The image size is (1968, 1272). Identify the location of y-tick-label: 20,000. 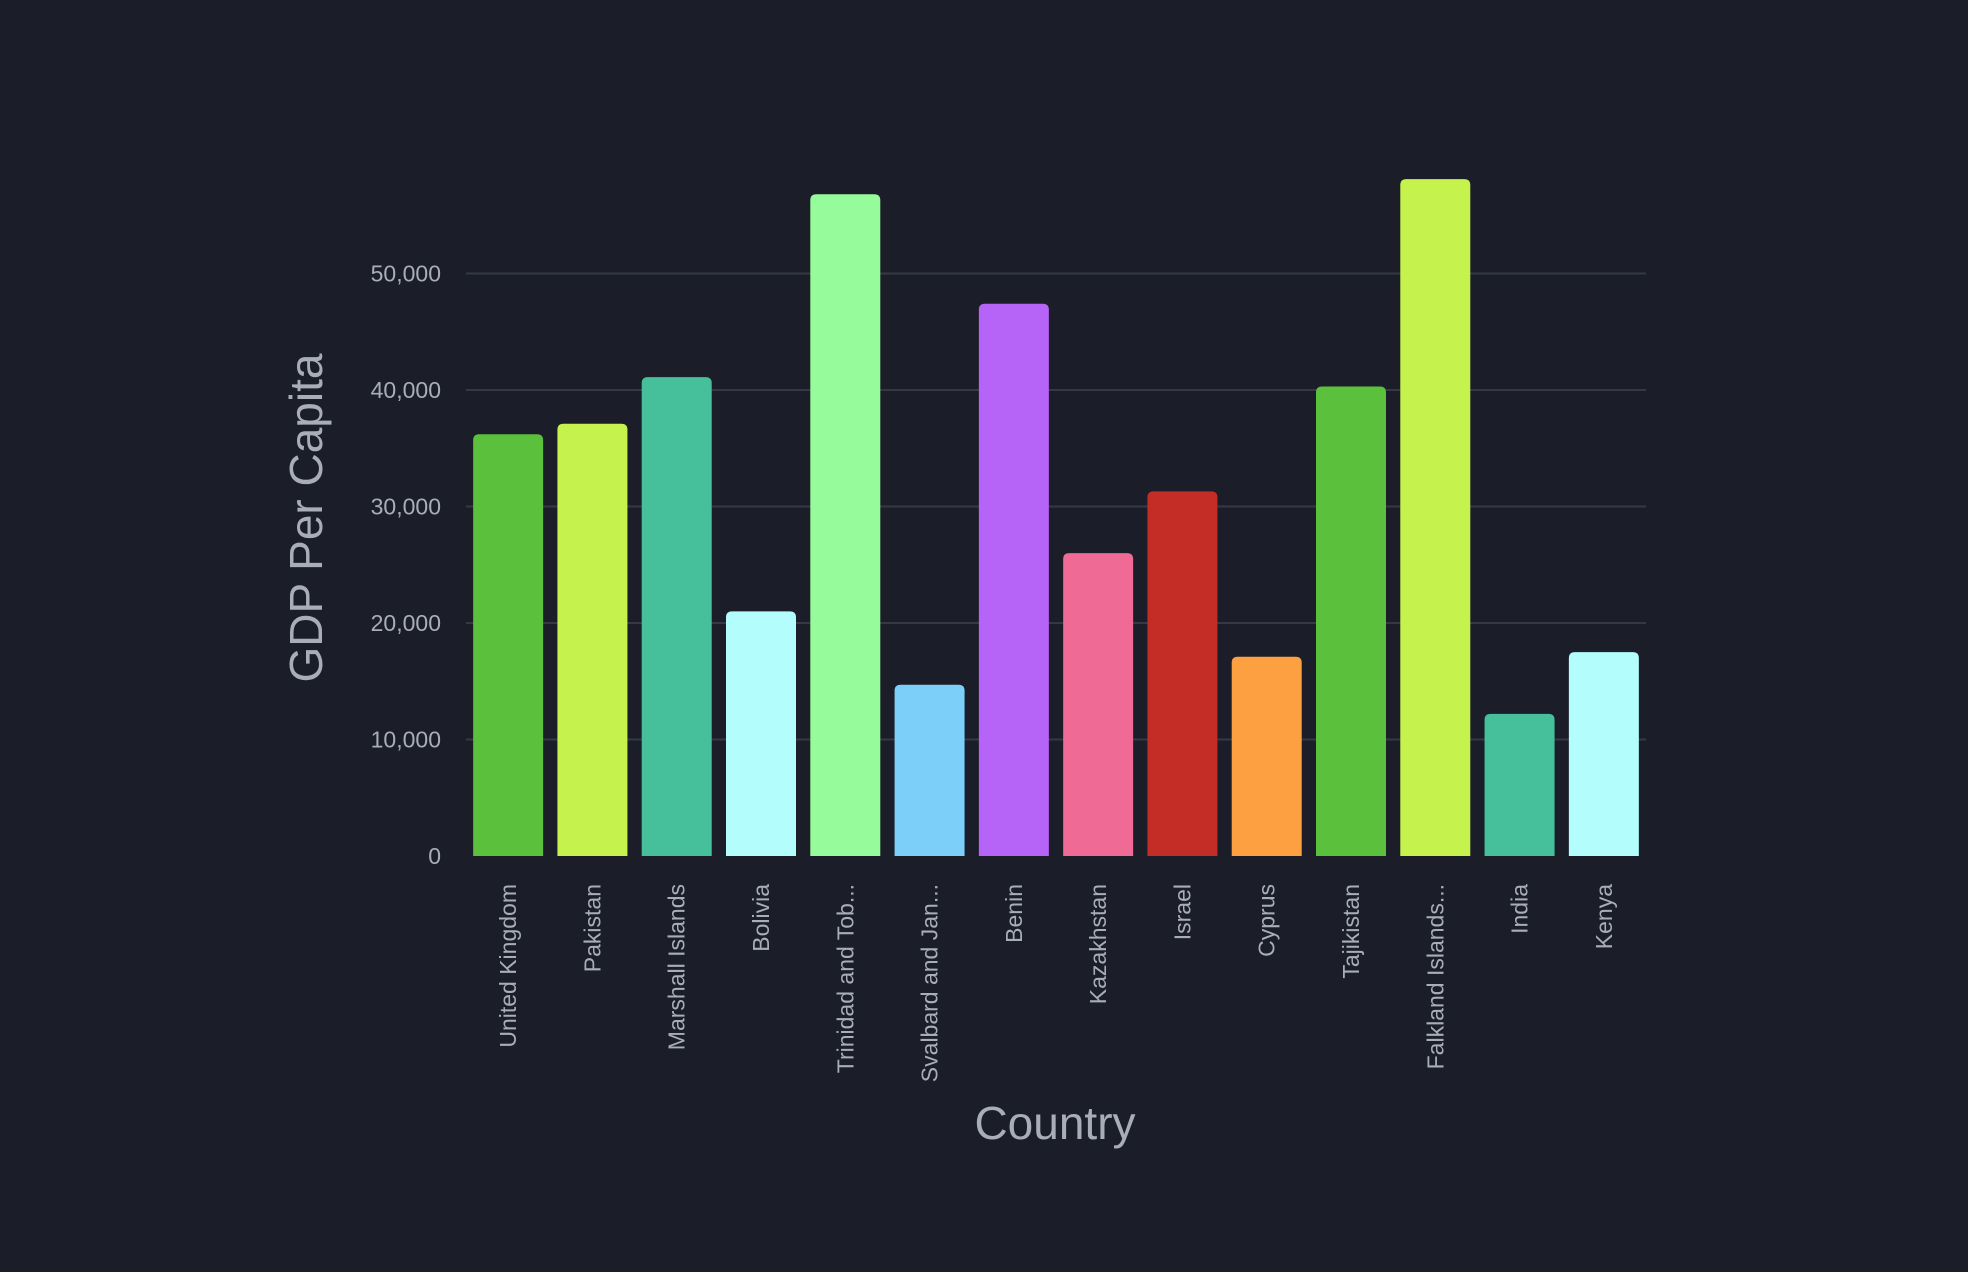
(406, 623).